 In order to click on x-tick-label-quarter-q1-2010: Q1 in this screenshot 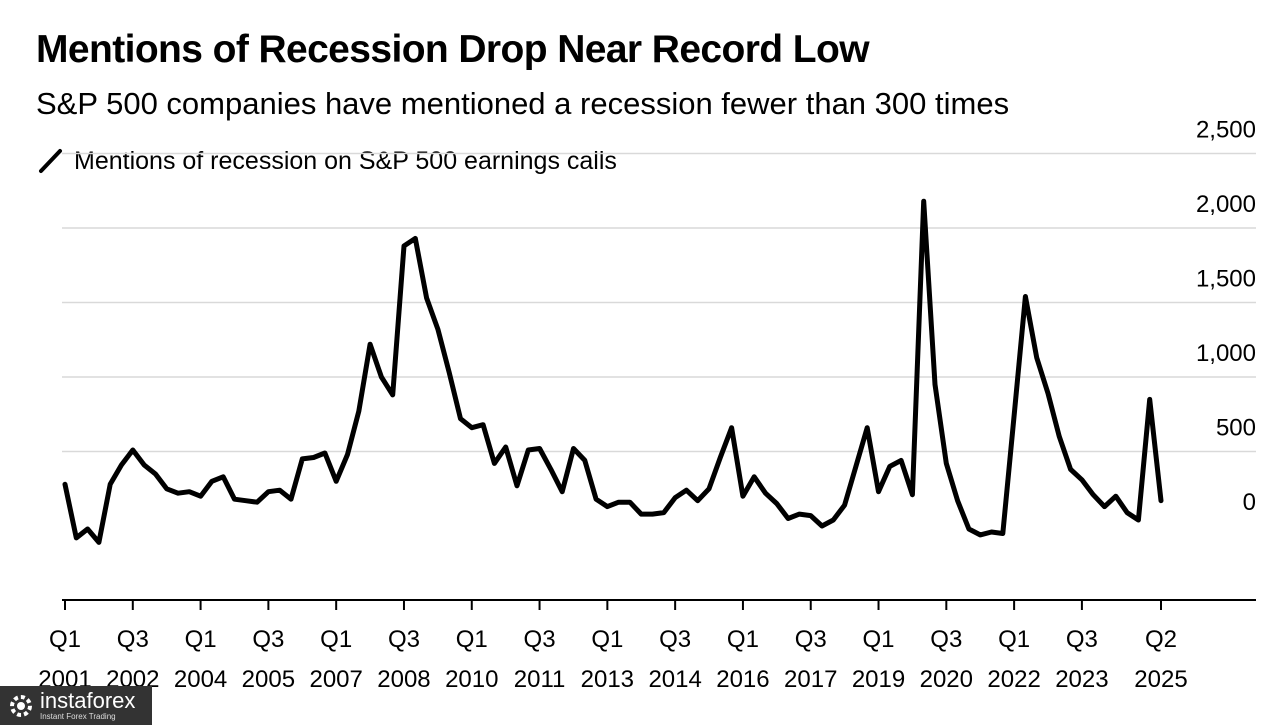, I will do `click(472, 639)`.